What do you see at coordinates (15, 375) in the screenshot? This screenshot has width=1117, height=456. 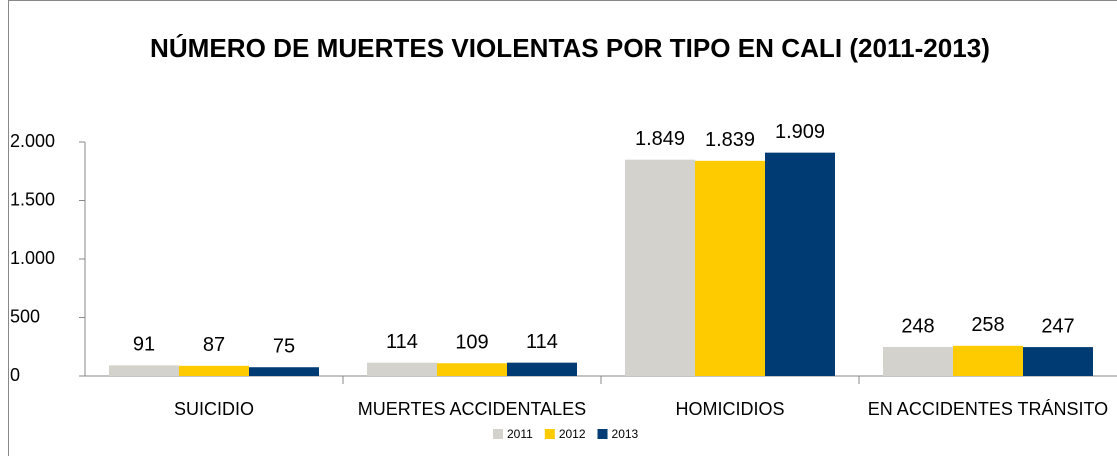 I see `y-tick-label: 0` at bounding box center [15, 375].